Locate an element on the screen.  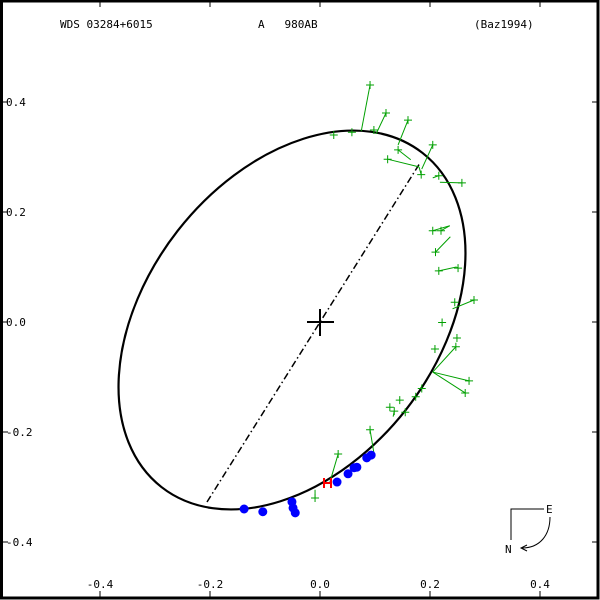
x-tick-label: 0.0 is located at coordinates (320, 584).